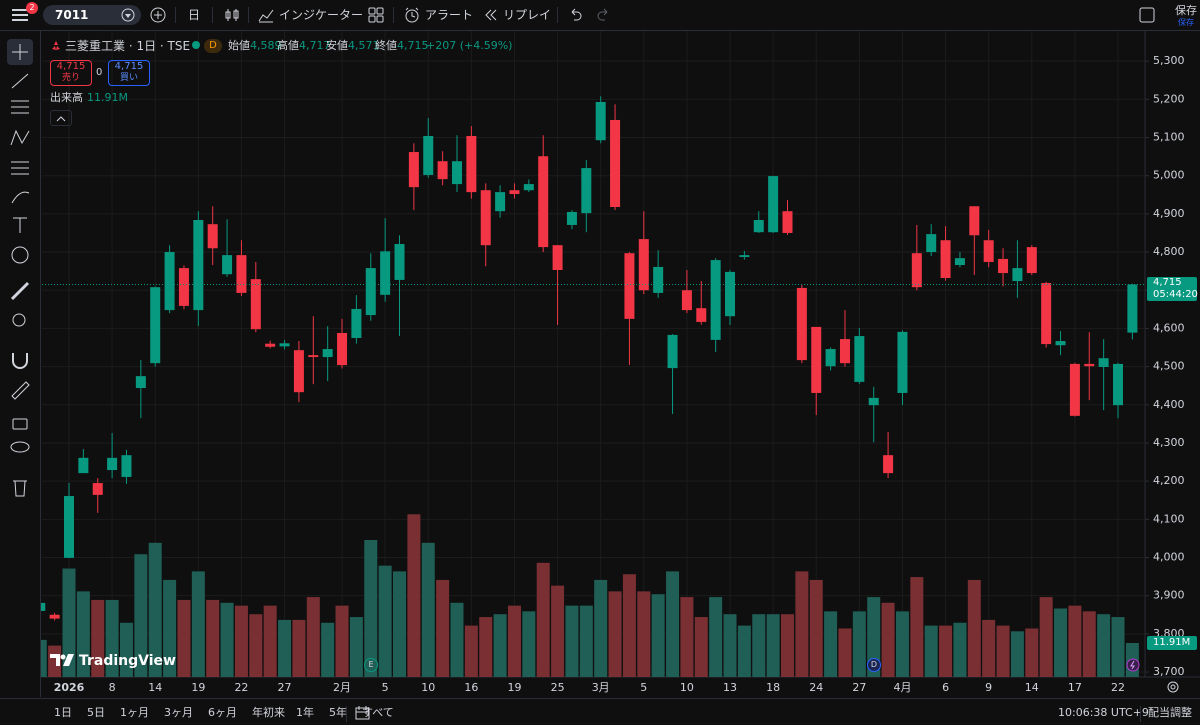  What do you see at coordinates (575, 15) in the screenshot?
I see `undo` at bounding box center [575, 15].